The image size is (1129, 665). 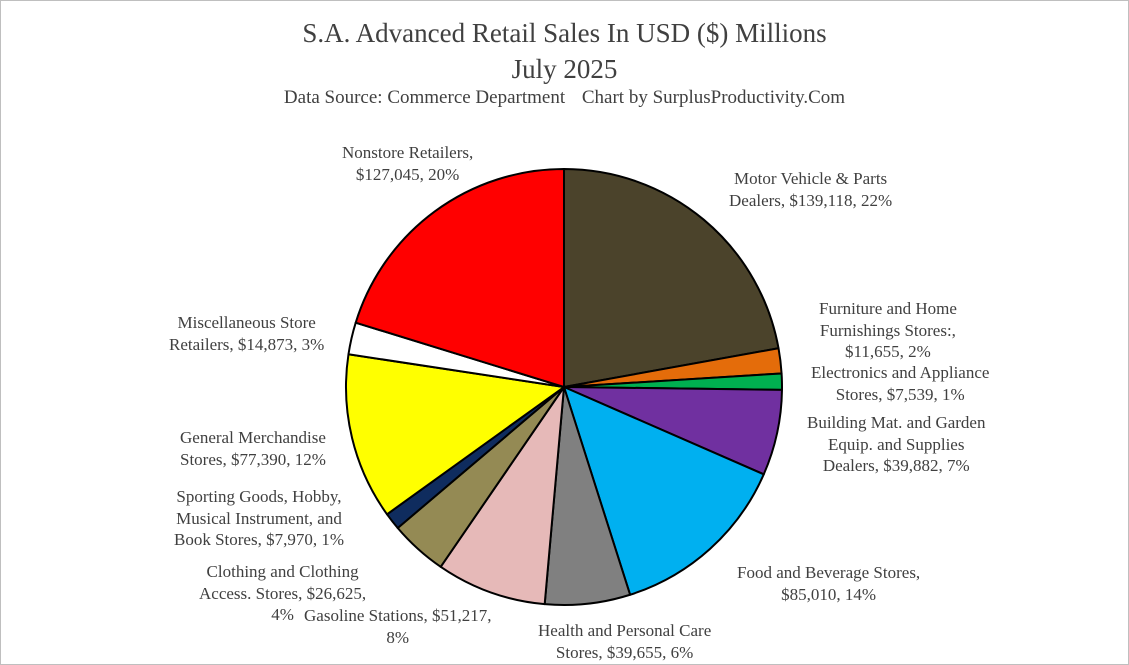 I want to click on slice-label-line: 4%, so click(x=282, y=614).